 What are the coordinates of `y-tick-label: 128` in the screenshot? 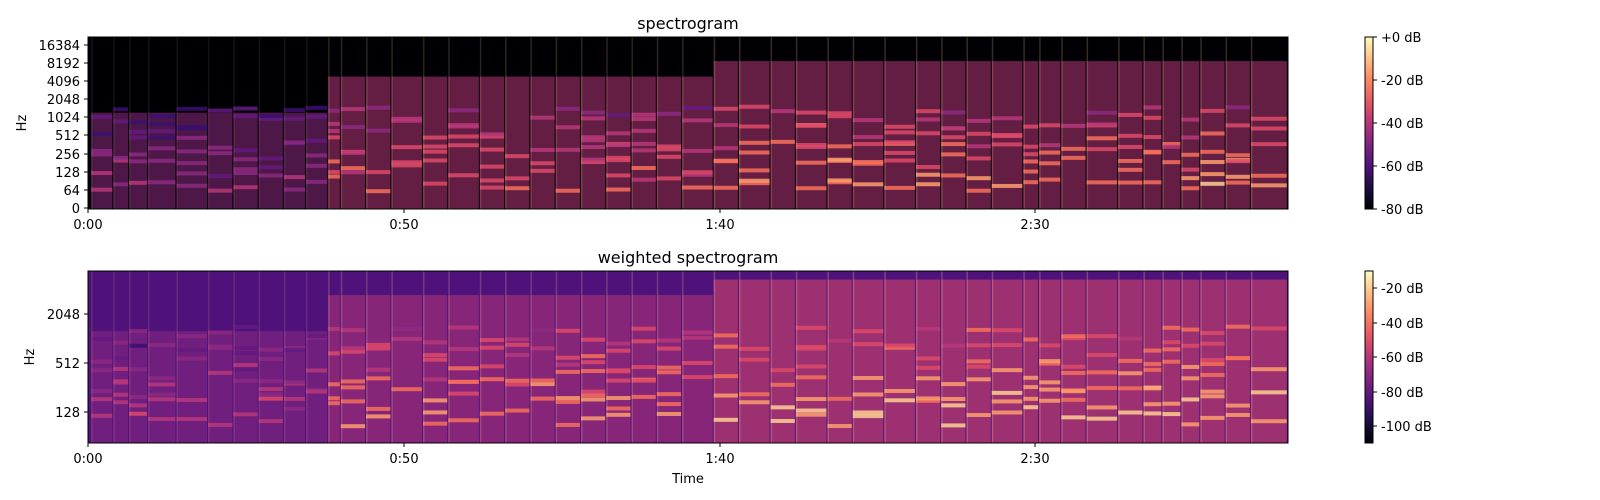 It's located at (67, 173).